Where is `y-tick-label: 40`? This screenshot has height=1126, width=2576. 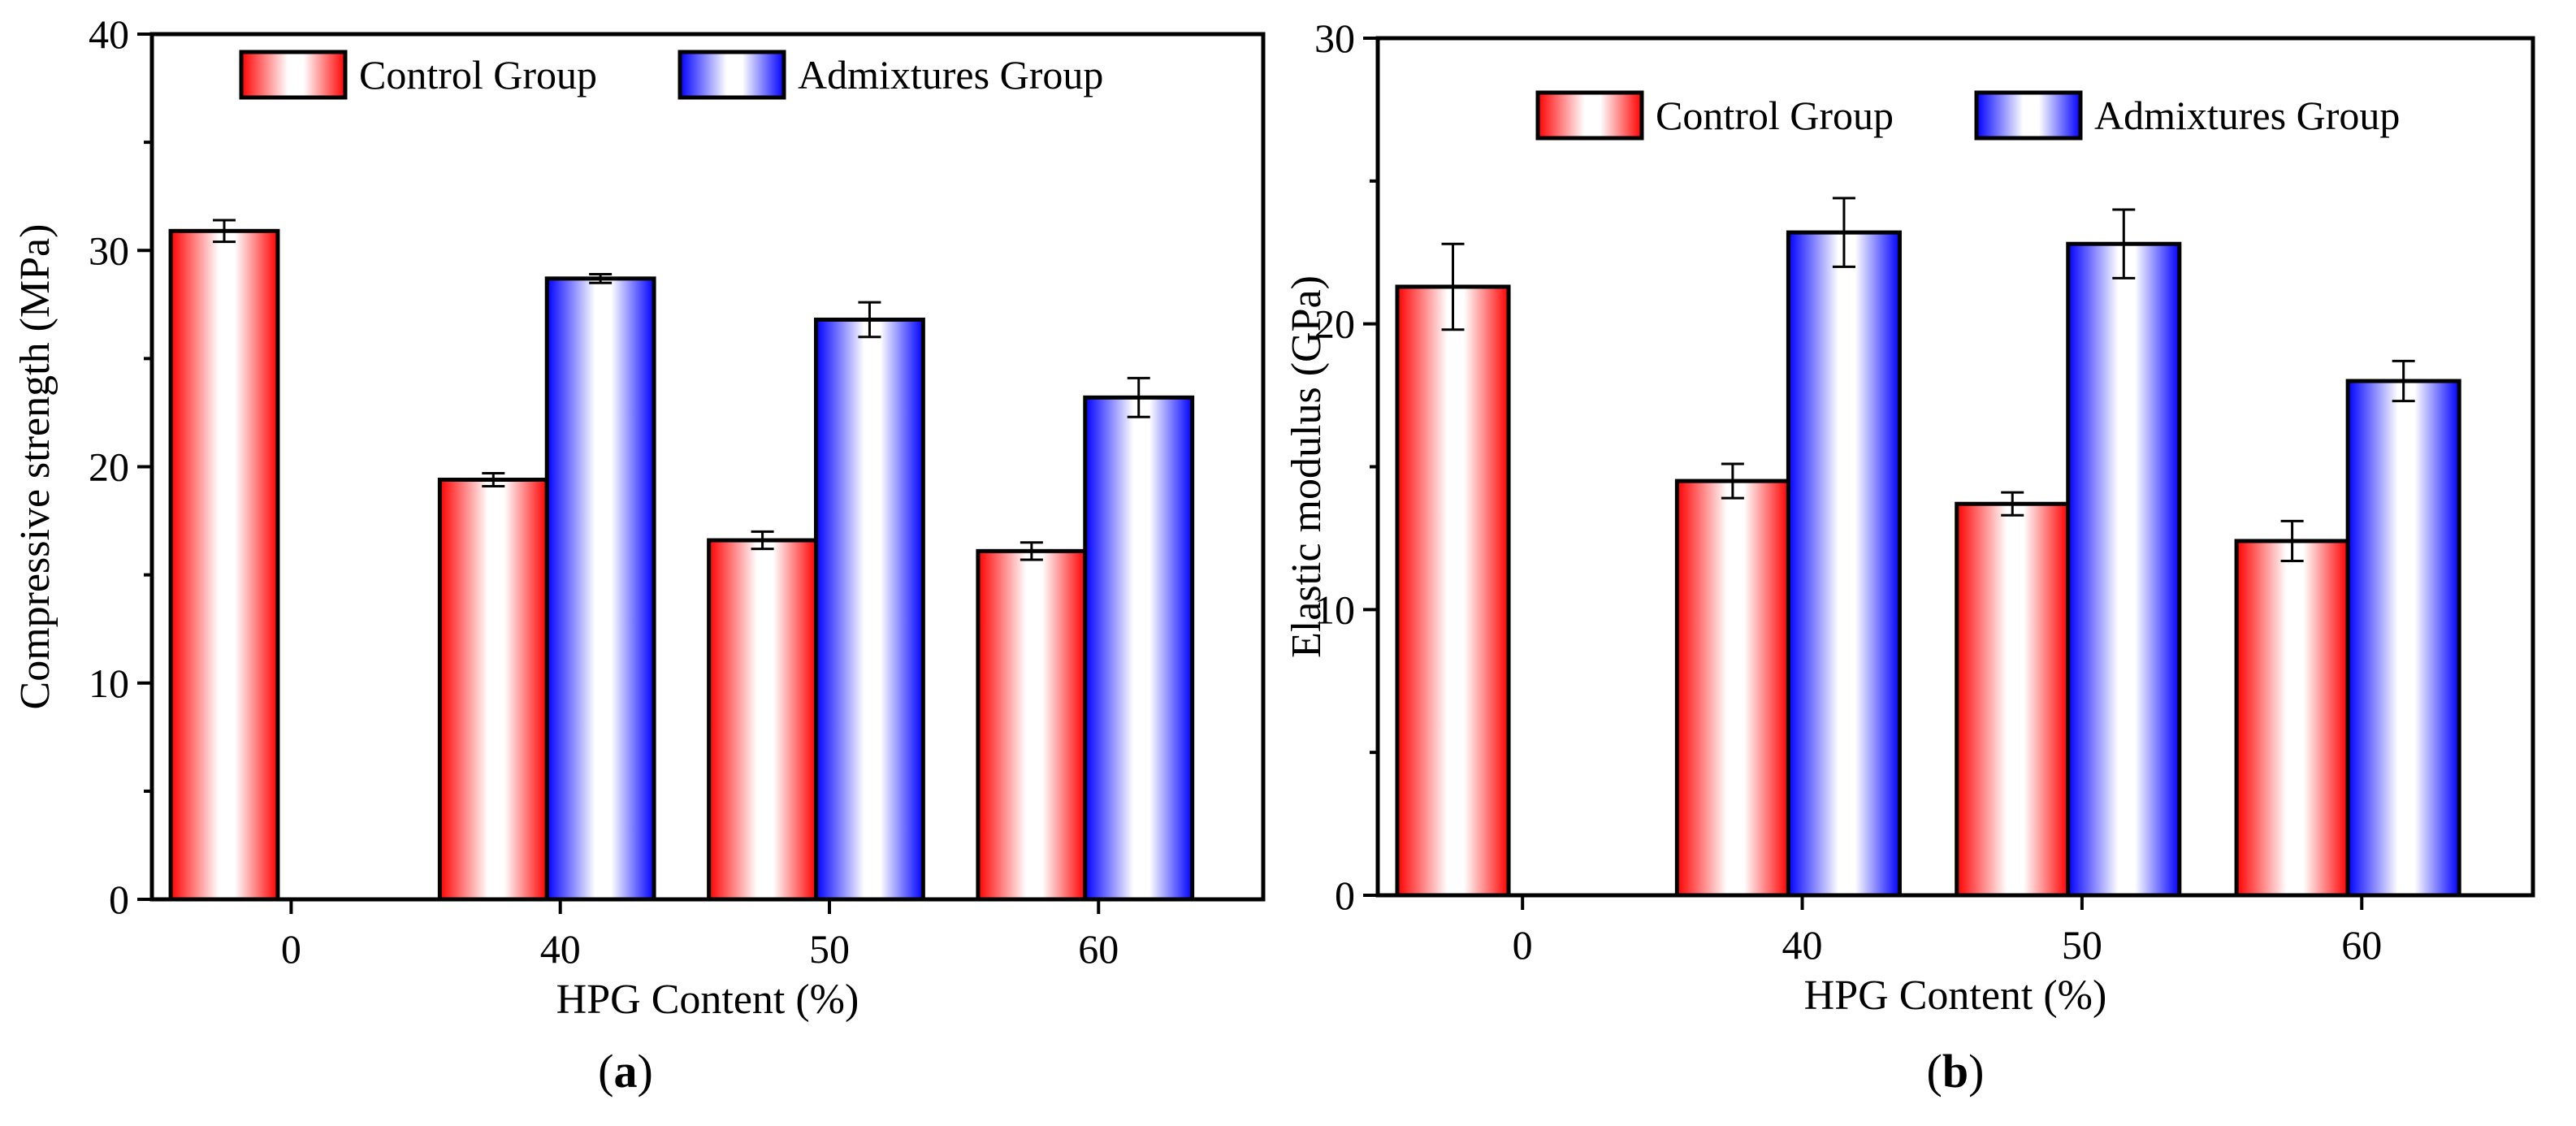 y-tick-label: 40 is located at coordinates (109, 34).